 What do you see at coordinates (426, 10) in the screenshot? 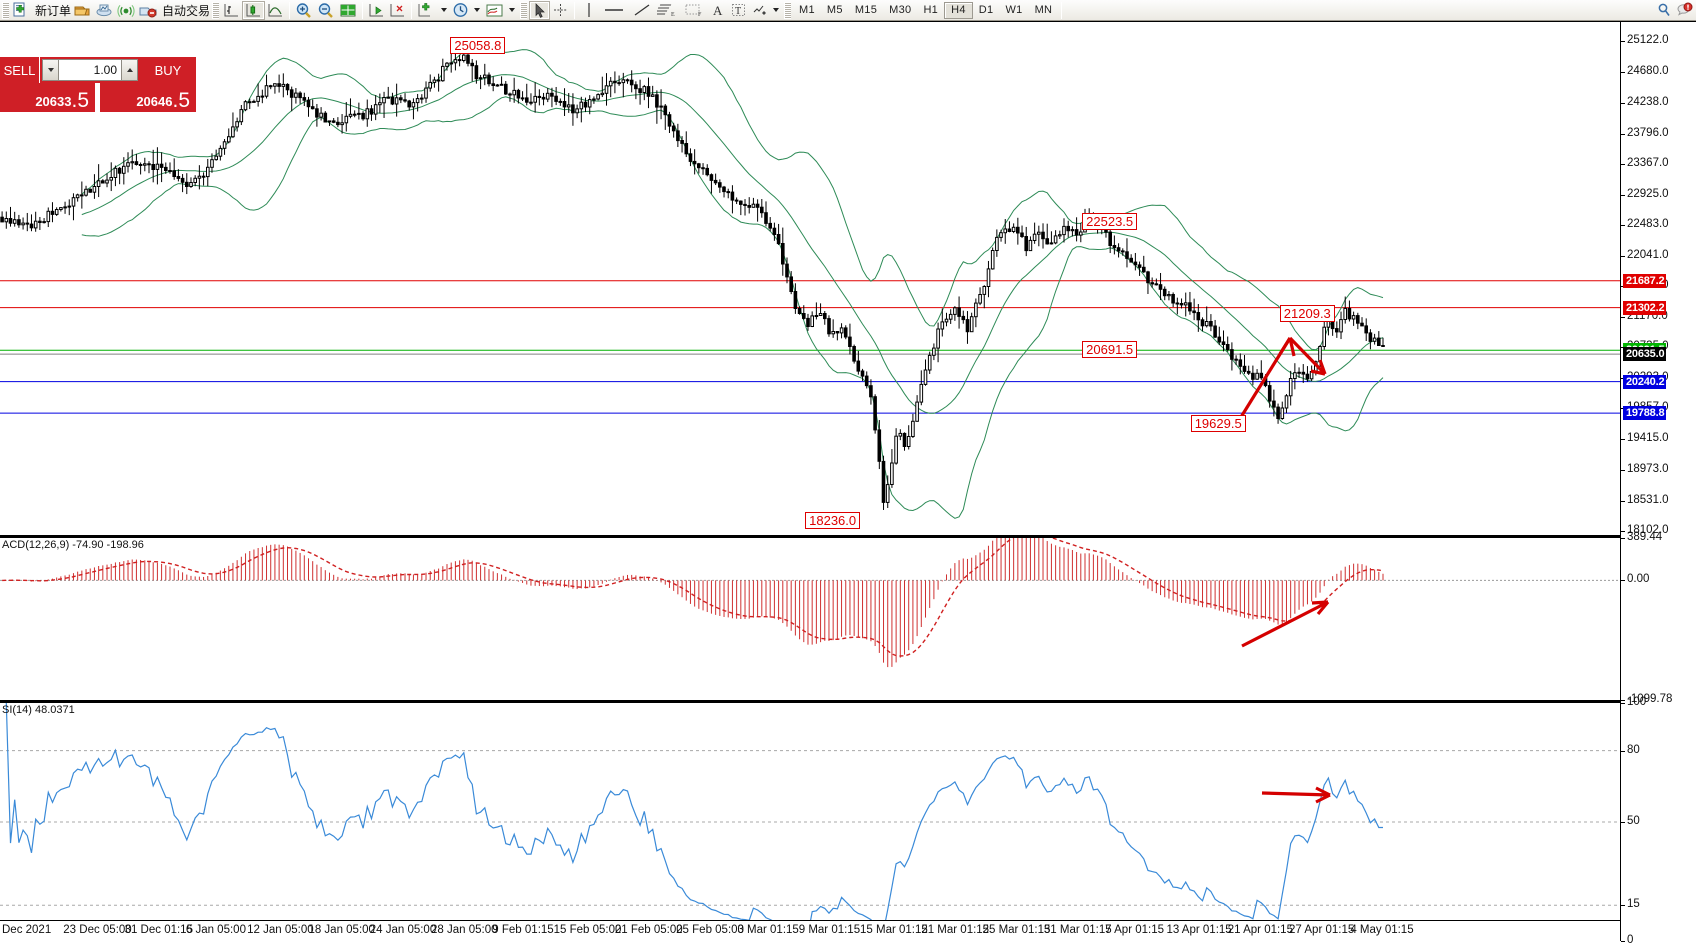
I see `indicators-icon` at bounding box center [426, 10].